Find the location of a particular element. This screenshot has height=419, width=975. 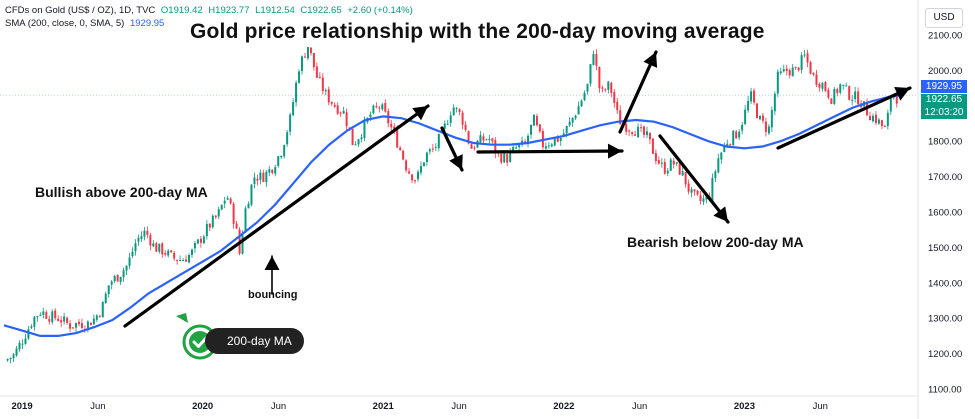

y-tick-label: 1800.00 is located at coordinates (945, 142).